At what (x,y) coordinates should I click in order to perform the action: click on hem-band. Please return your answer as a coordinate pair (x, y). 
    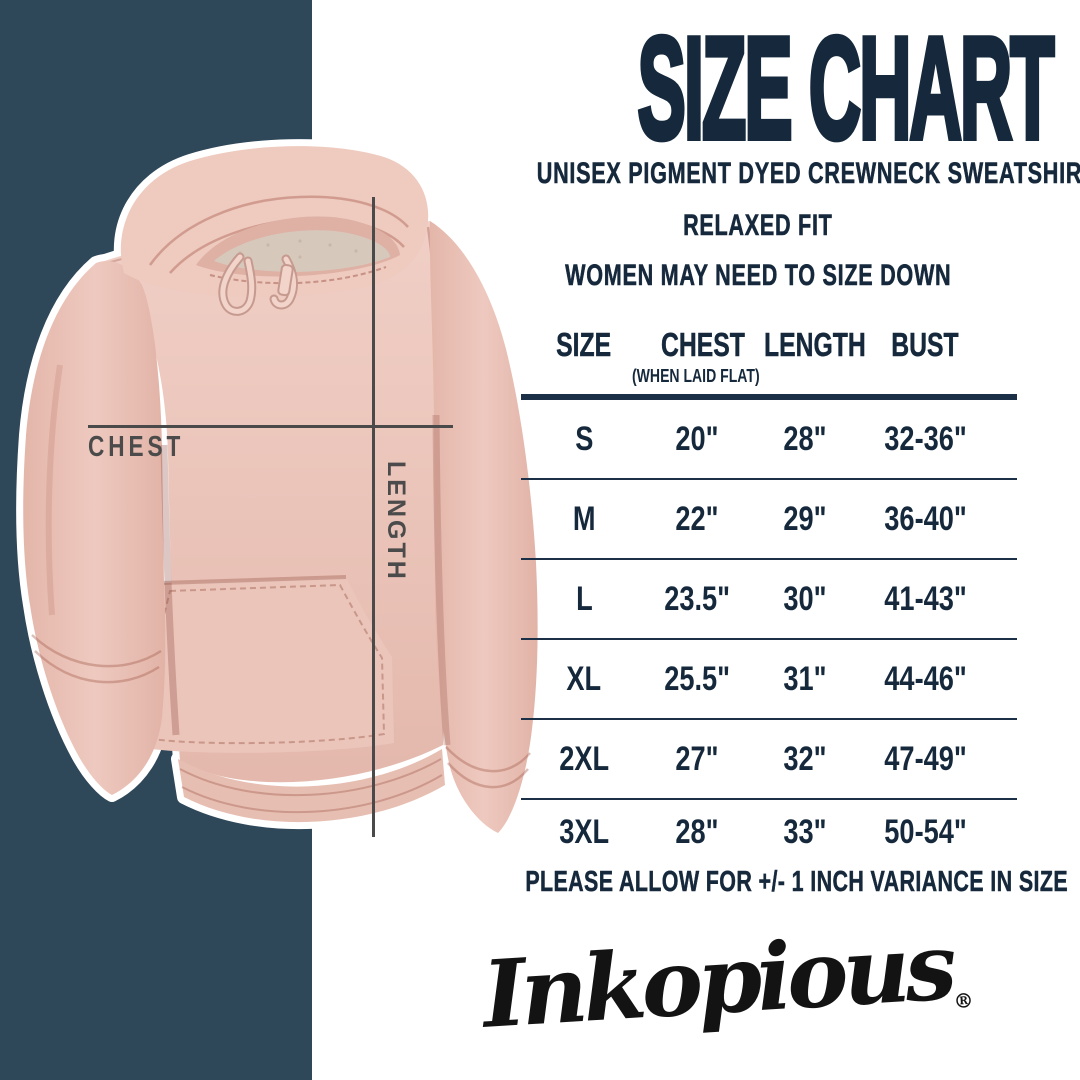
    Looking at the image, I should click on (311, 786).